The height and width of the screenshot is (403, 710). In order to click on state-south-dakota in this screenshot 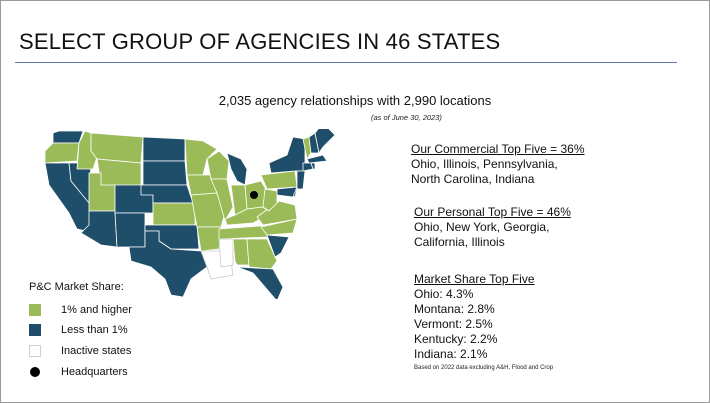, I will do `click(165, 173)`.